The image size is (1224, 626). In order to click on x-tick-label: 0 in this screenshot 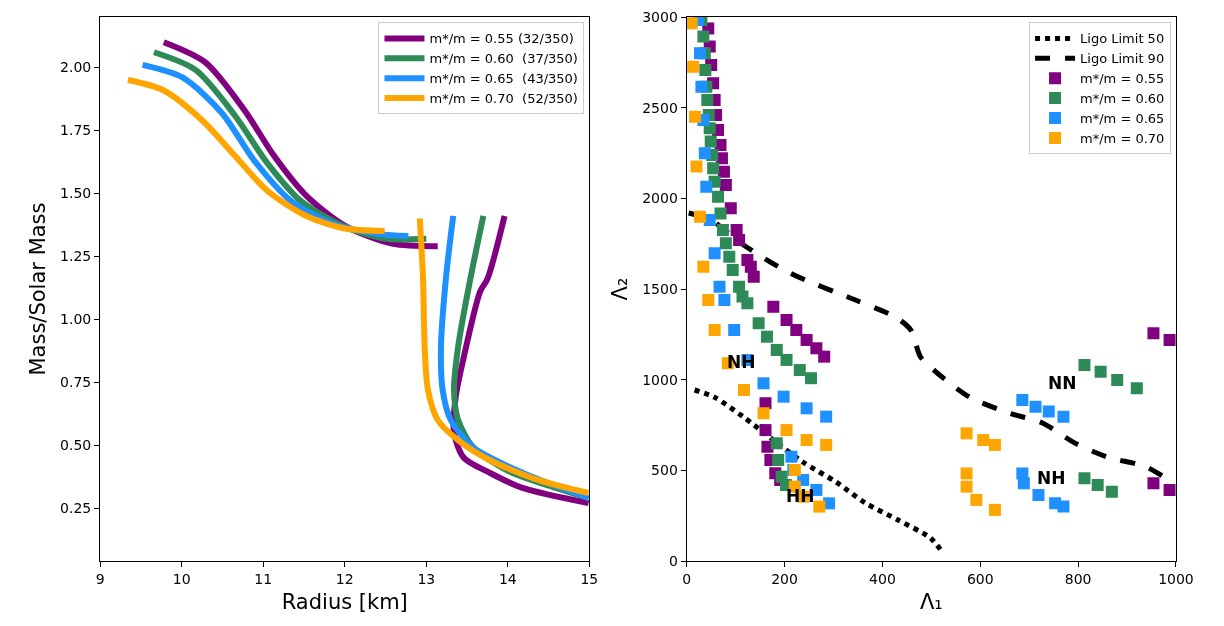, I will do `click(687, 578)`.